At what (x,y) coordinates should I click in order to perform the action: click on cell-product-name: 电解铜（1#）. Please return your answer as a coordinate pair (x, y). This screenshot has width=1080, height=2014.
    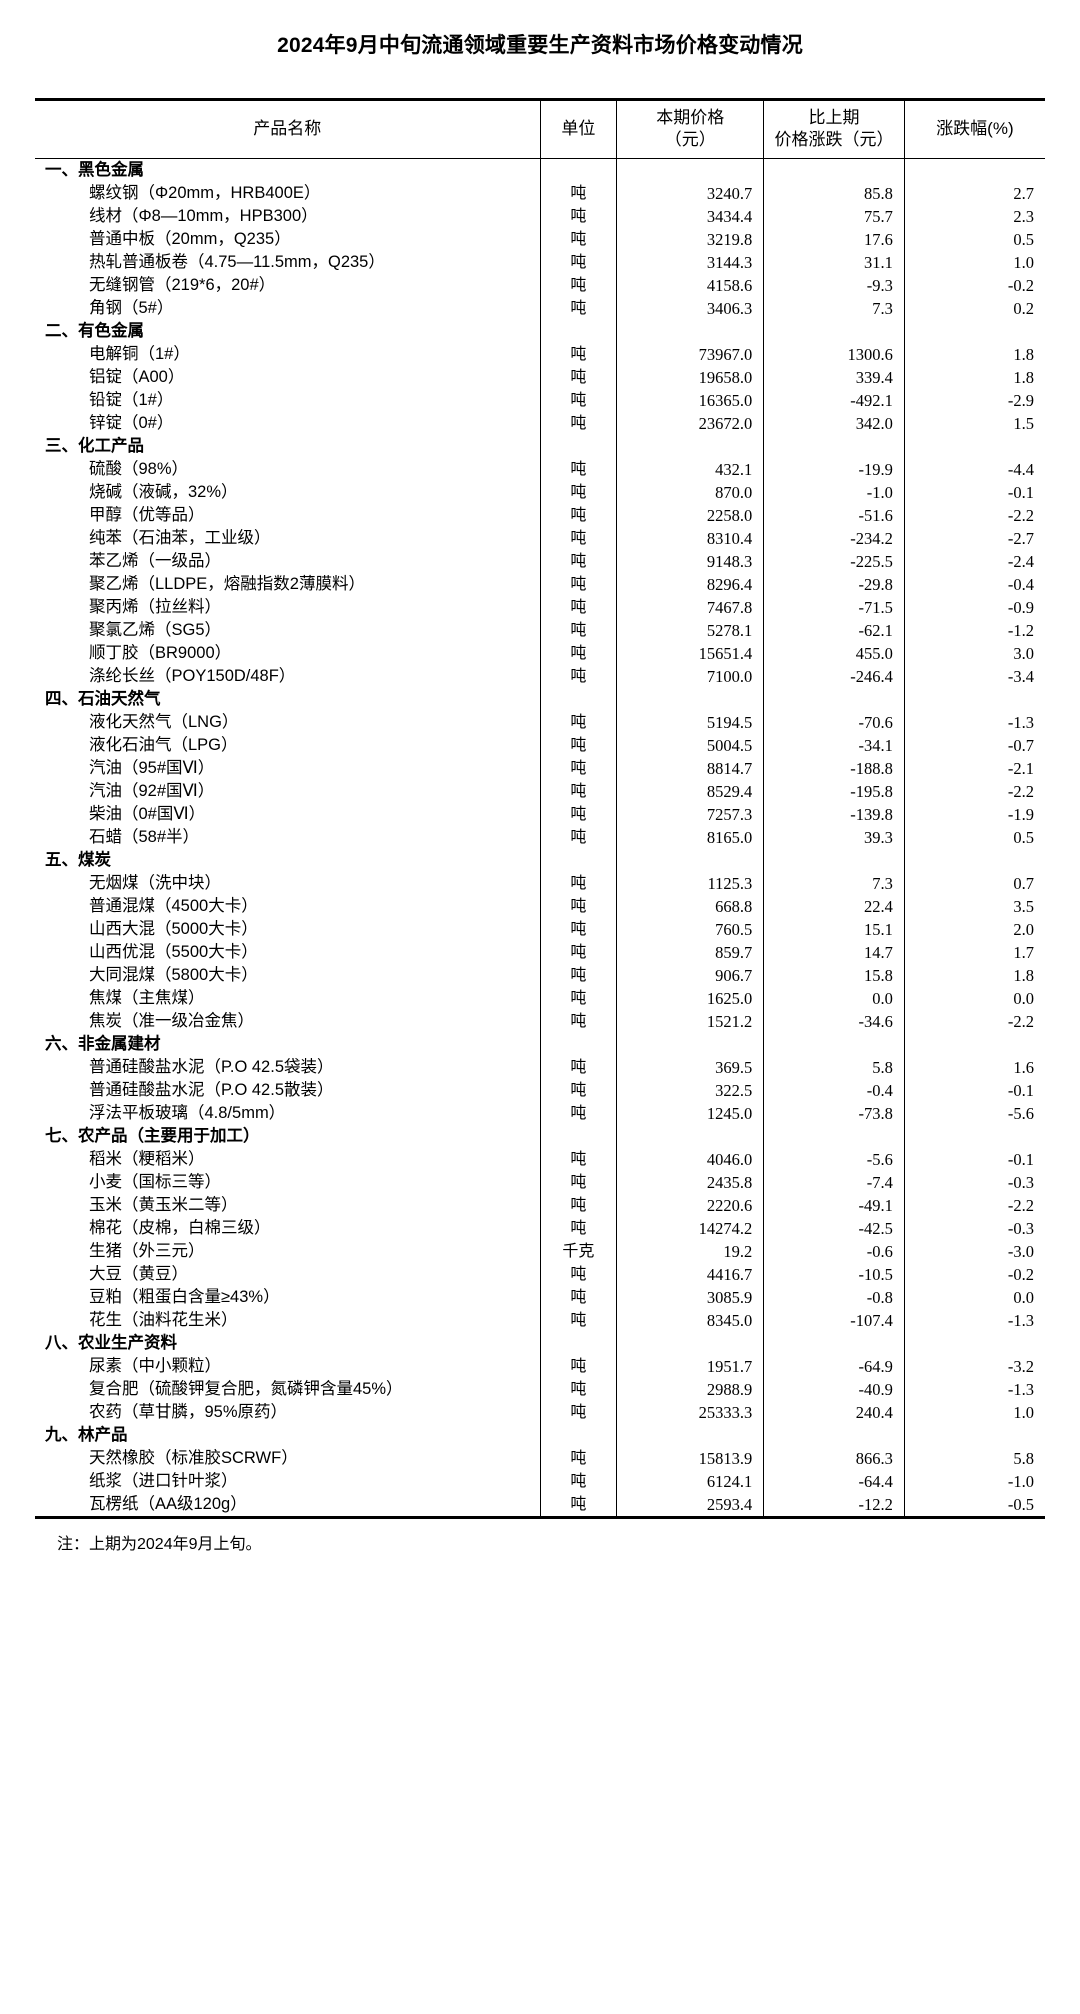
    Looking at the image, I should click on (139, 353).